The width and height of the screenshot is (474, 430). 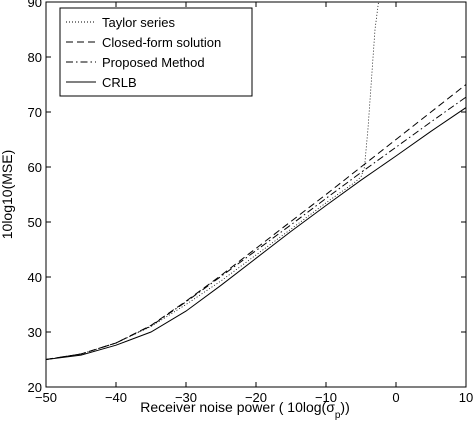 I want to click on y-tick-label: 70, so click(x=35, y=112).